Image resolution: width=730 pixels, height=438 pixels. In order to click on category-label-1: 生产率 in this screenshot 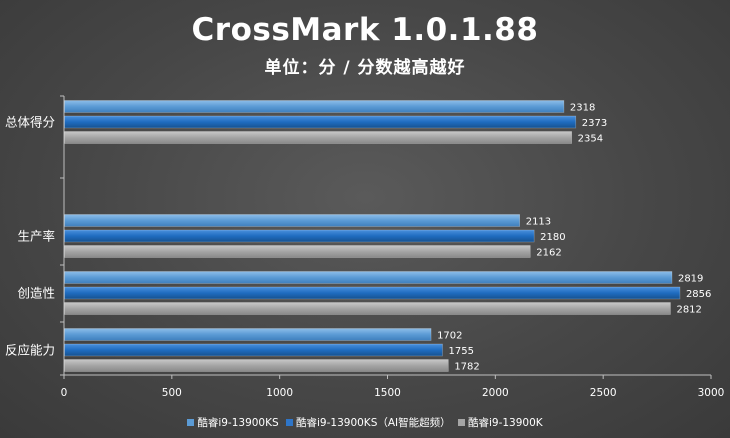, I will do `click(36, 236)`.